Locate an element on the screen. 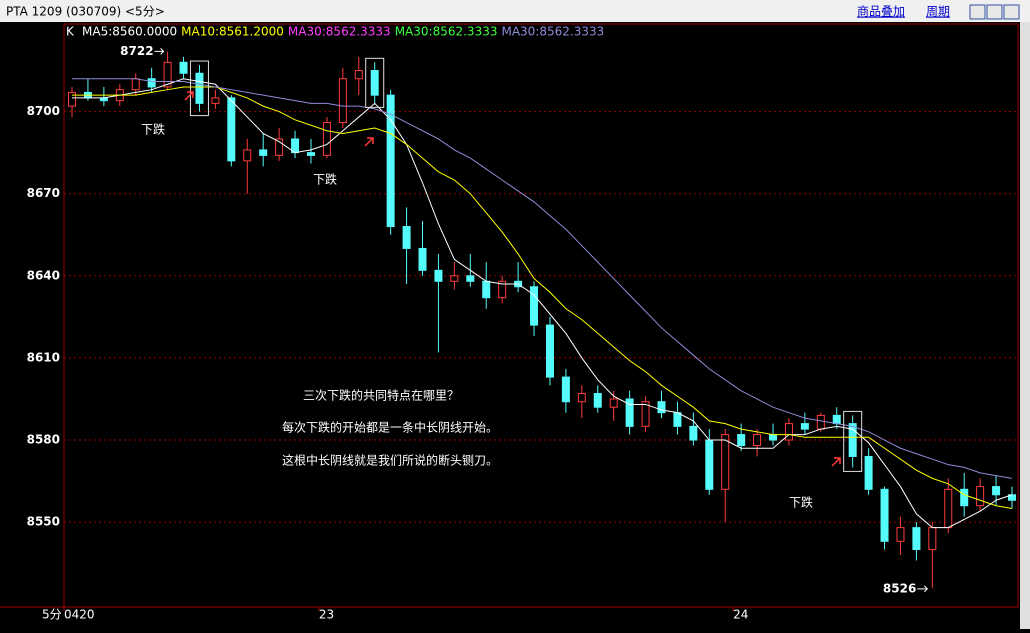 The height and width of the screenshot is (633, 1030). side-panel is located at coordinates (1025, 325).